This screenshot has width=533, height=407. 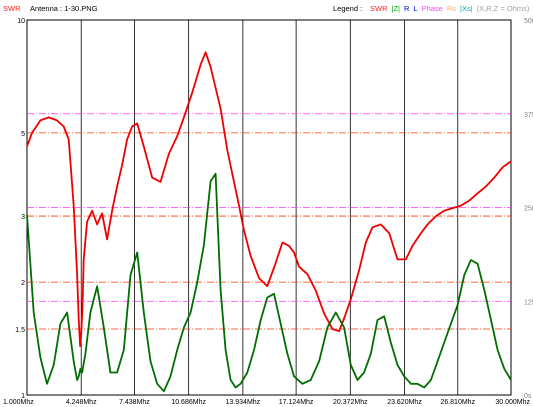 I want to click on legend-item: |Z|, so click(x=396, y=8).